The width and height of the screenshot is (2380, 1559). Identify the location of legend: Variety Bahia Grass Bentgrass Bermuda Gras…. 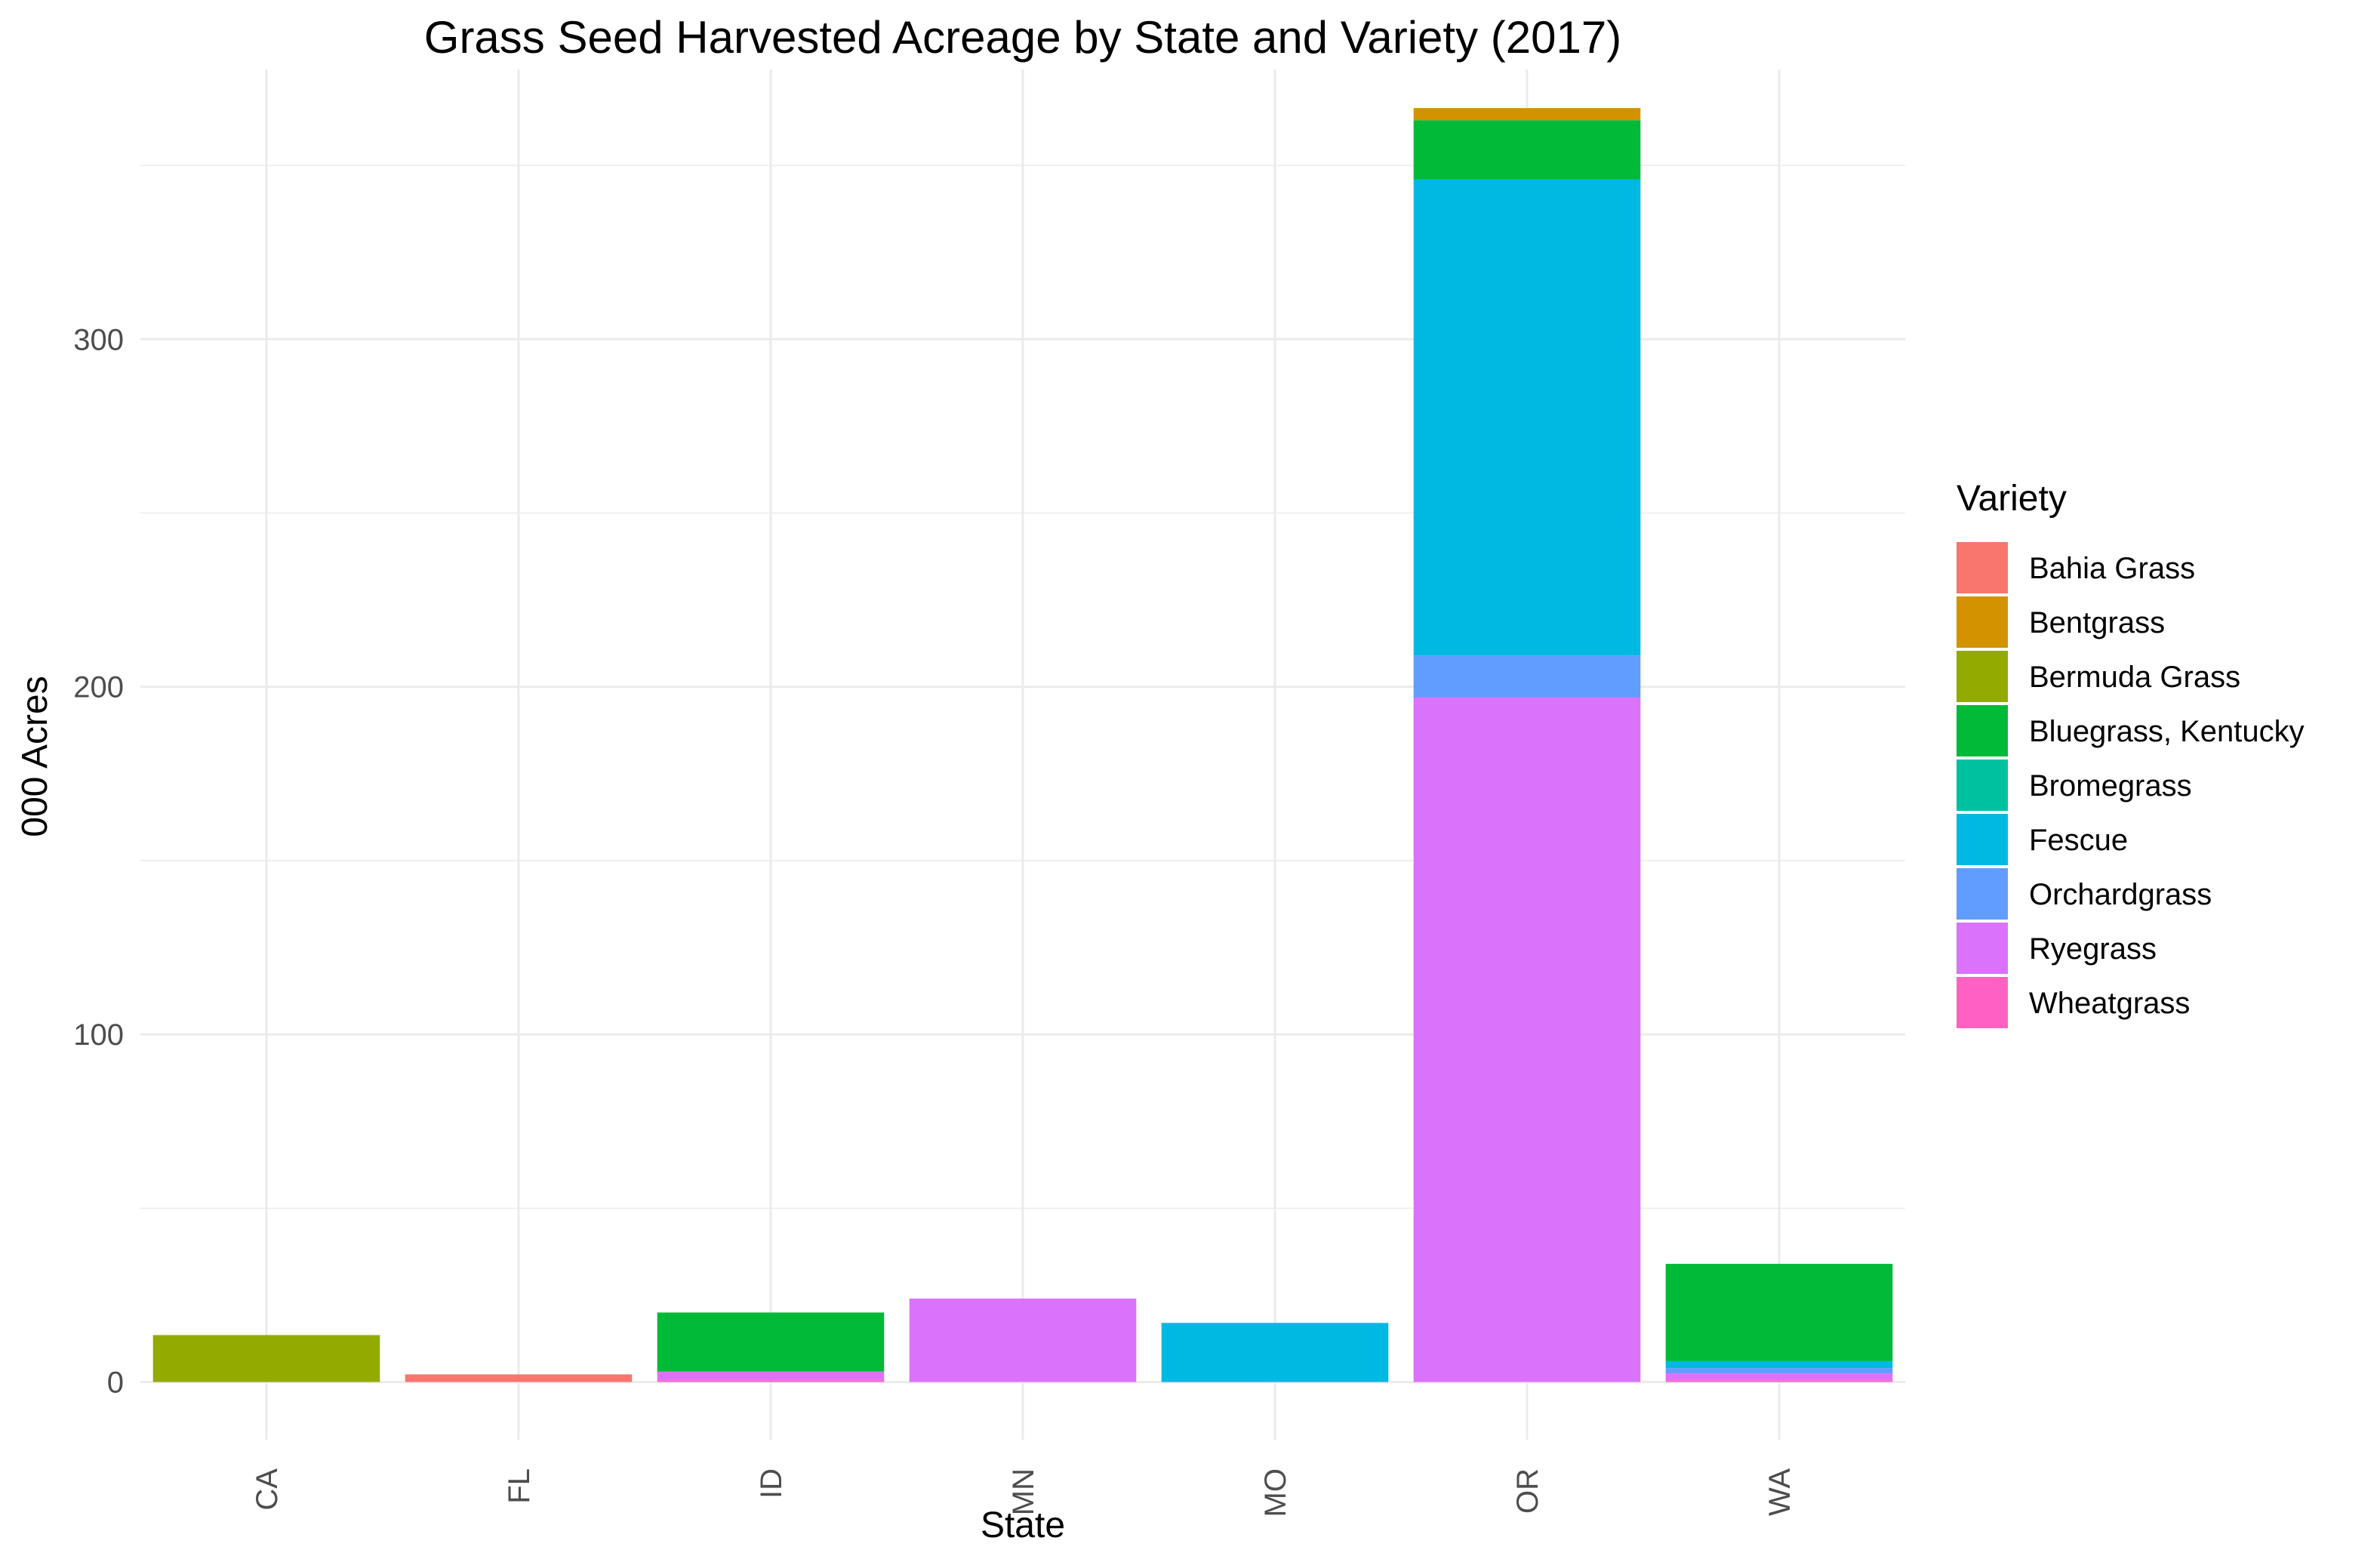
(2131, 753).